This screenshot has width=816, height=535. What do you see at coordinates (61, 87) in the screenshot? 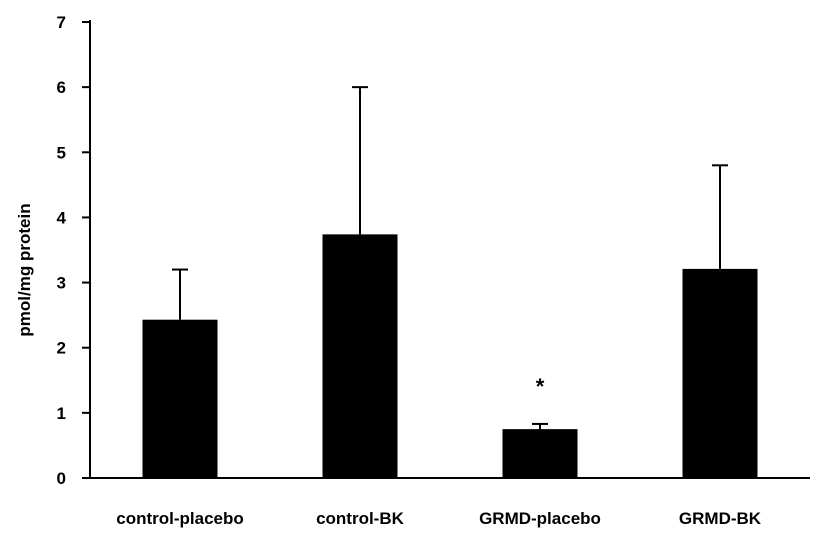
I see `y-tick-label: 6` at bounding box center [61, 87].